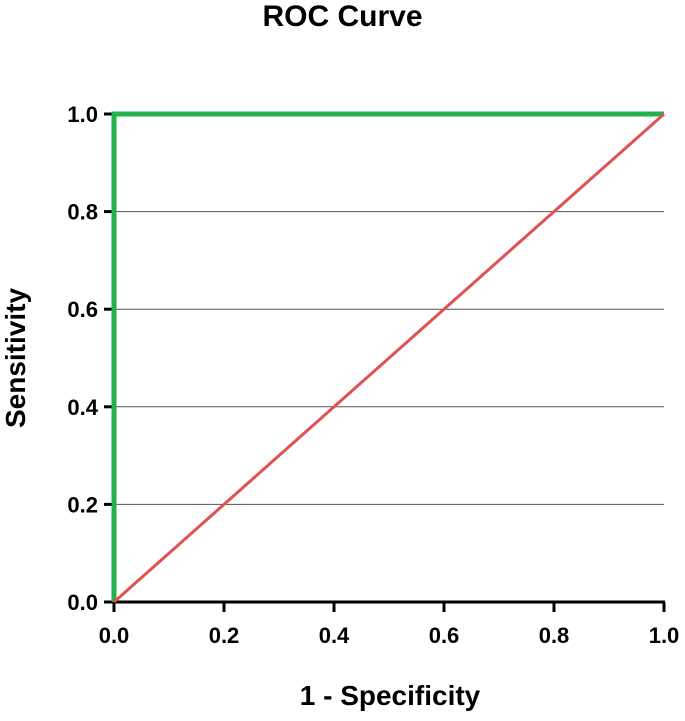 The width and height of the screenshot is (685, 721). What do you see at coordinates (664, 635) in the screenshot?
I see `x-tick-label-5: 1.0` at bounding box center [664, 635].